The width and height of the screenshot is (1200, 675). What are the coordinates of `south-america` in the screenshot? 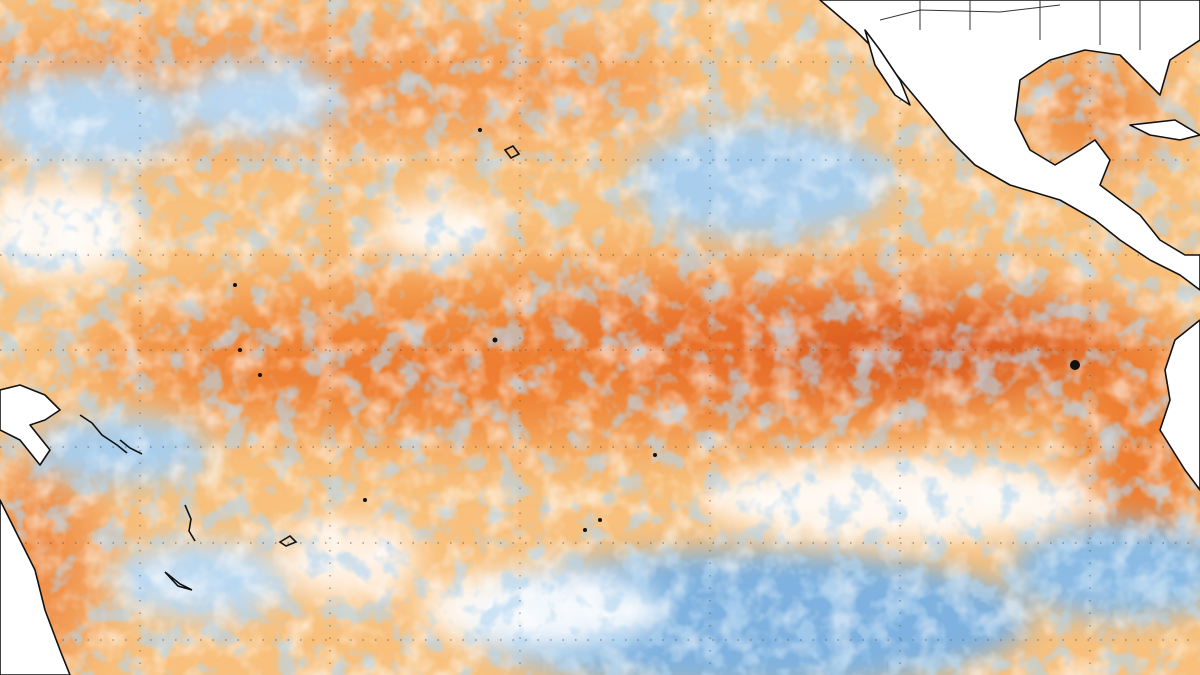 It's located at (1179, 405).